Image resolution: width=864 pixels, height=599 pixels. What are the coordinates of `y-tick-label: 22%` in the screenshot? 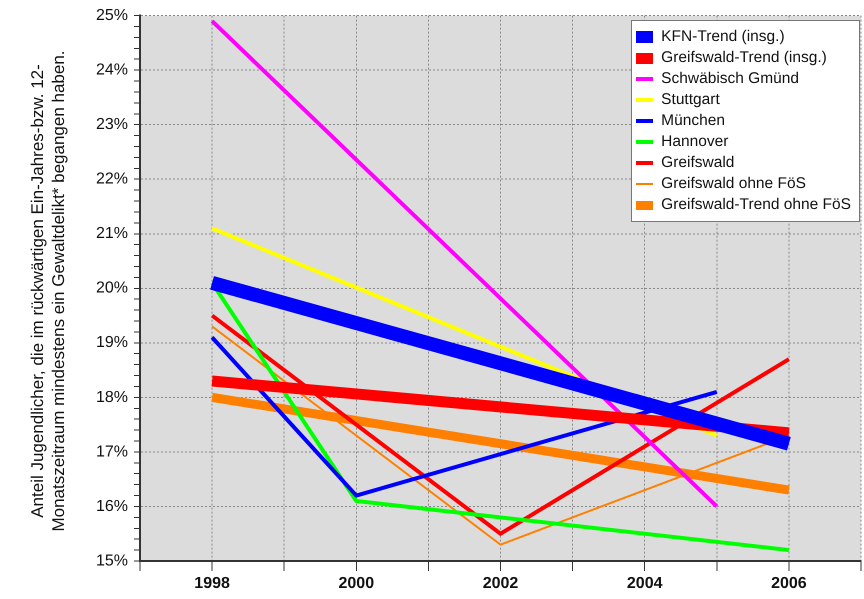 It's located at (112, 179).